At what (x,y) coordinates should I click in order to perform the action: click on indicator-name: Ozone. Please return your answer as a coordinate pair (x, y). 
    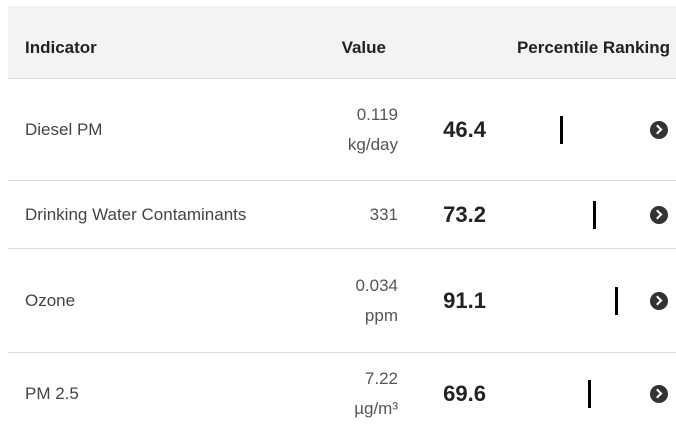
    Looking at the image, I should click on (50, 300).